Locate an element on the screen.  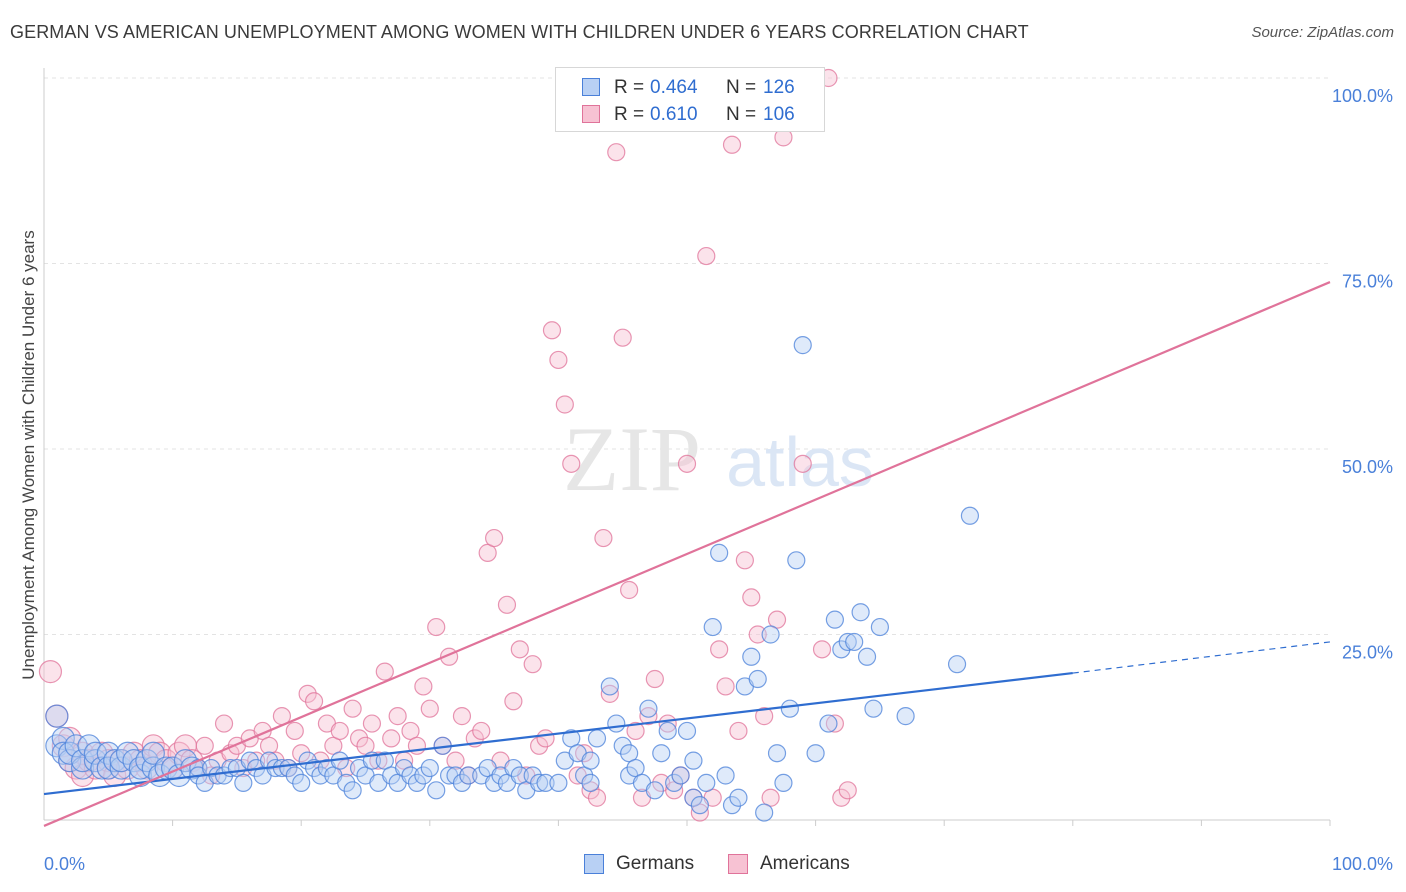
source-label: Source: ZipAtlas.com is located at coordinates (1322, 32).